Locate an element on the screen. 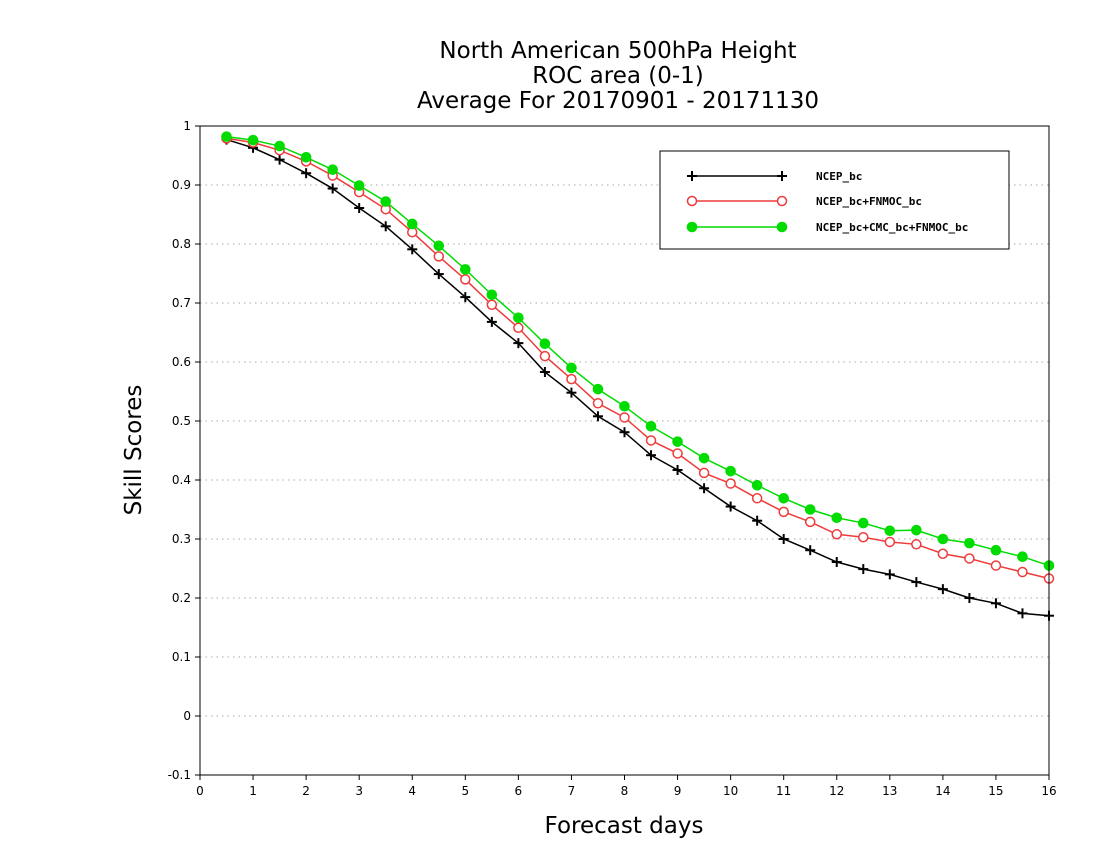 This screenshot has width=1100, height=850. y-tick-label: 0.8 is located at coordinates (181, 244).